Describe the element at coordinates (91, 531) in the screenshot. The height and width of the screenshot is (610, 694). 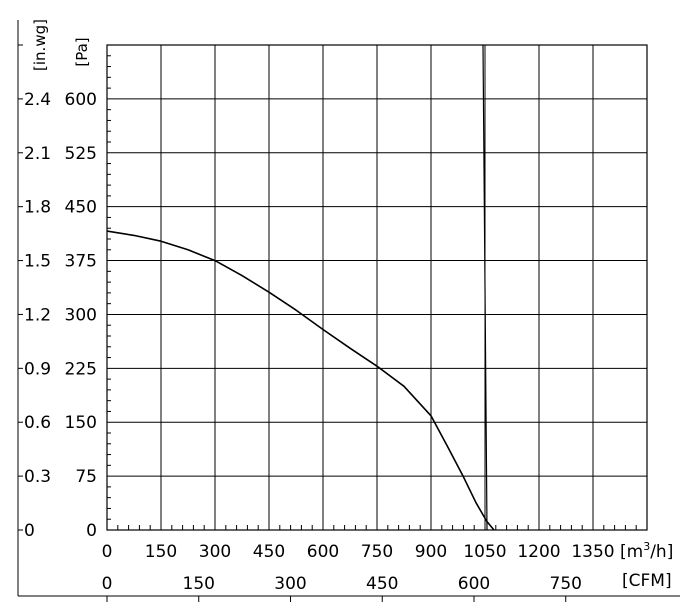
I see `y-tick-label-pa: 0` at that location.